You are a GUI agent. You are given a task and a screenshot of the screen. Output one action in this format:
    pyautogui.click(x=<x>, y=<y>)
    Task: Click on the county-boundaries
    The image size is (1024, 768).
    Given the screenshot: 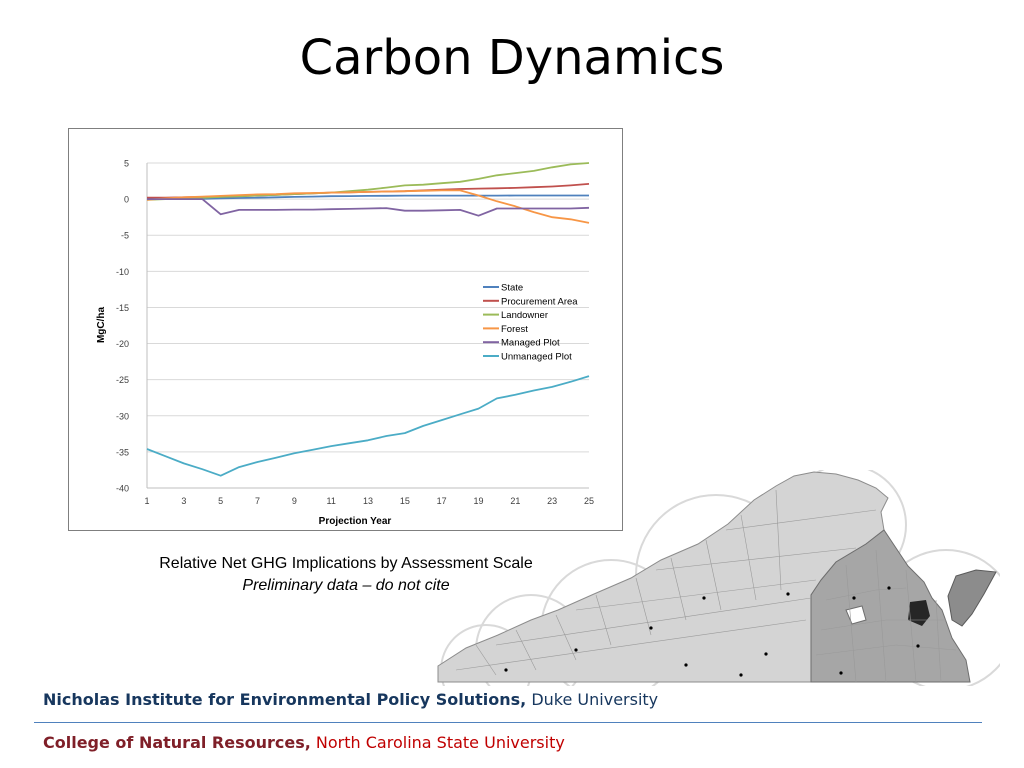 What is the action you would take?
    pyautogui.click(x=706, y=586)
    